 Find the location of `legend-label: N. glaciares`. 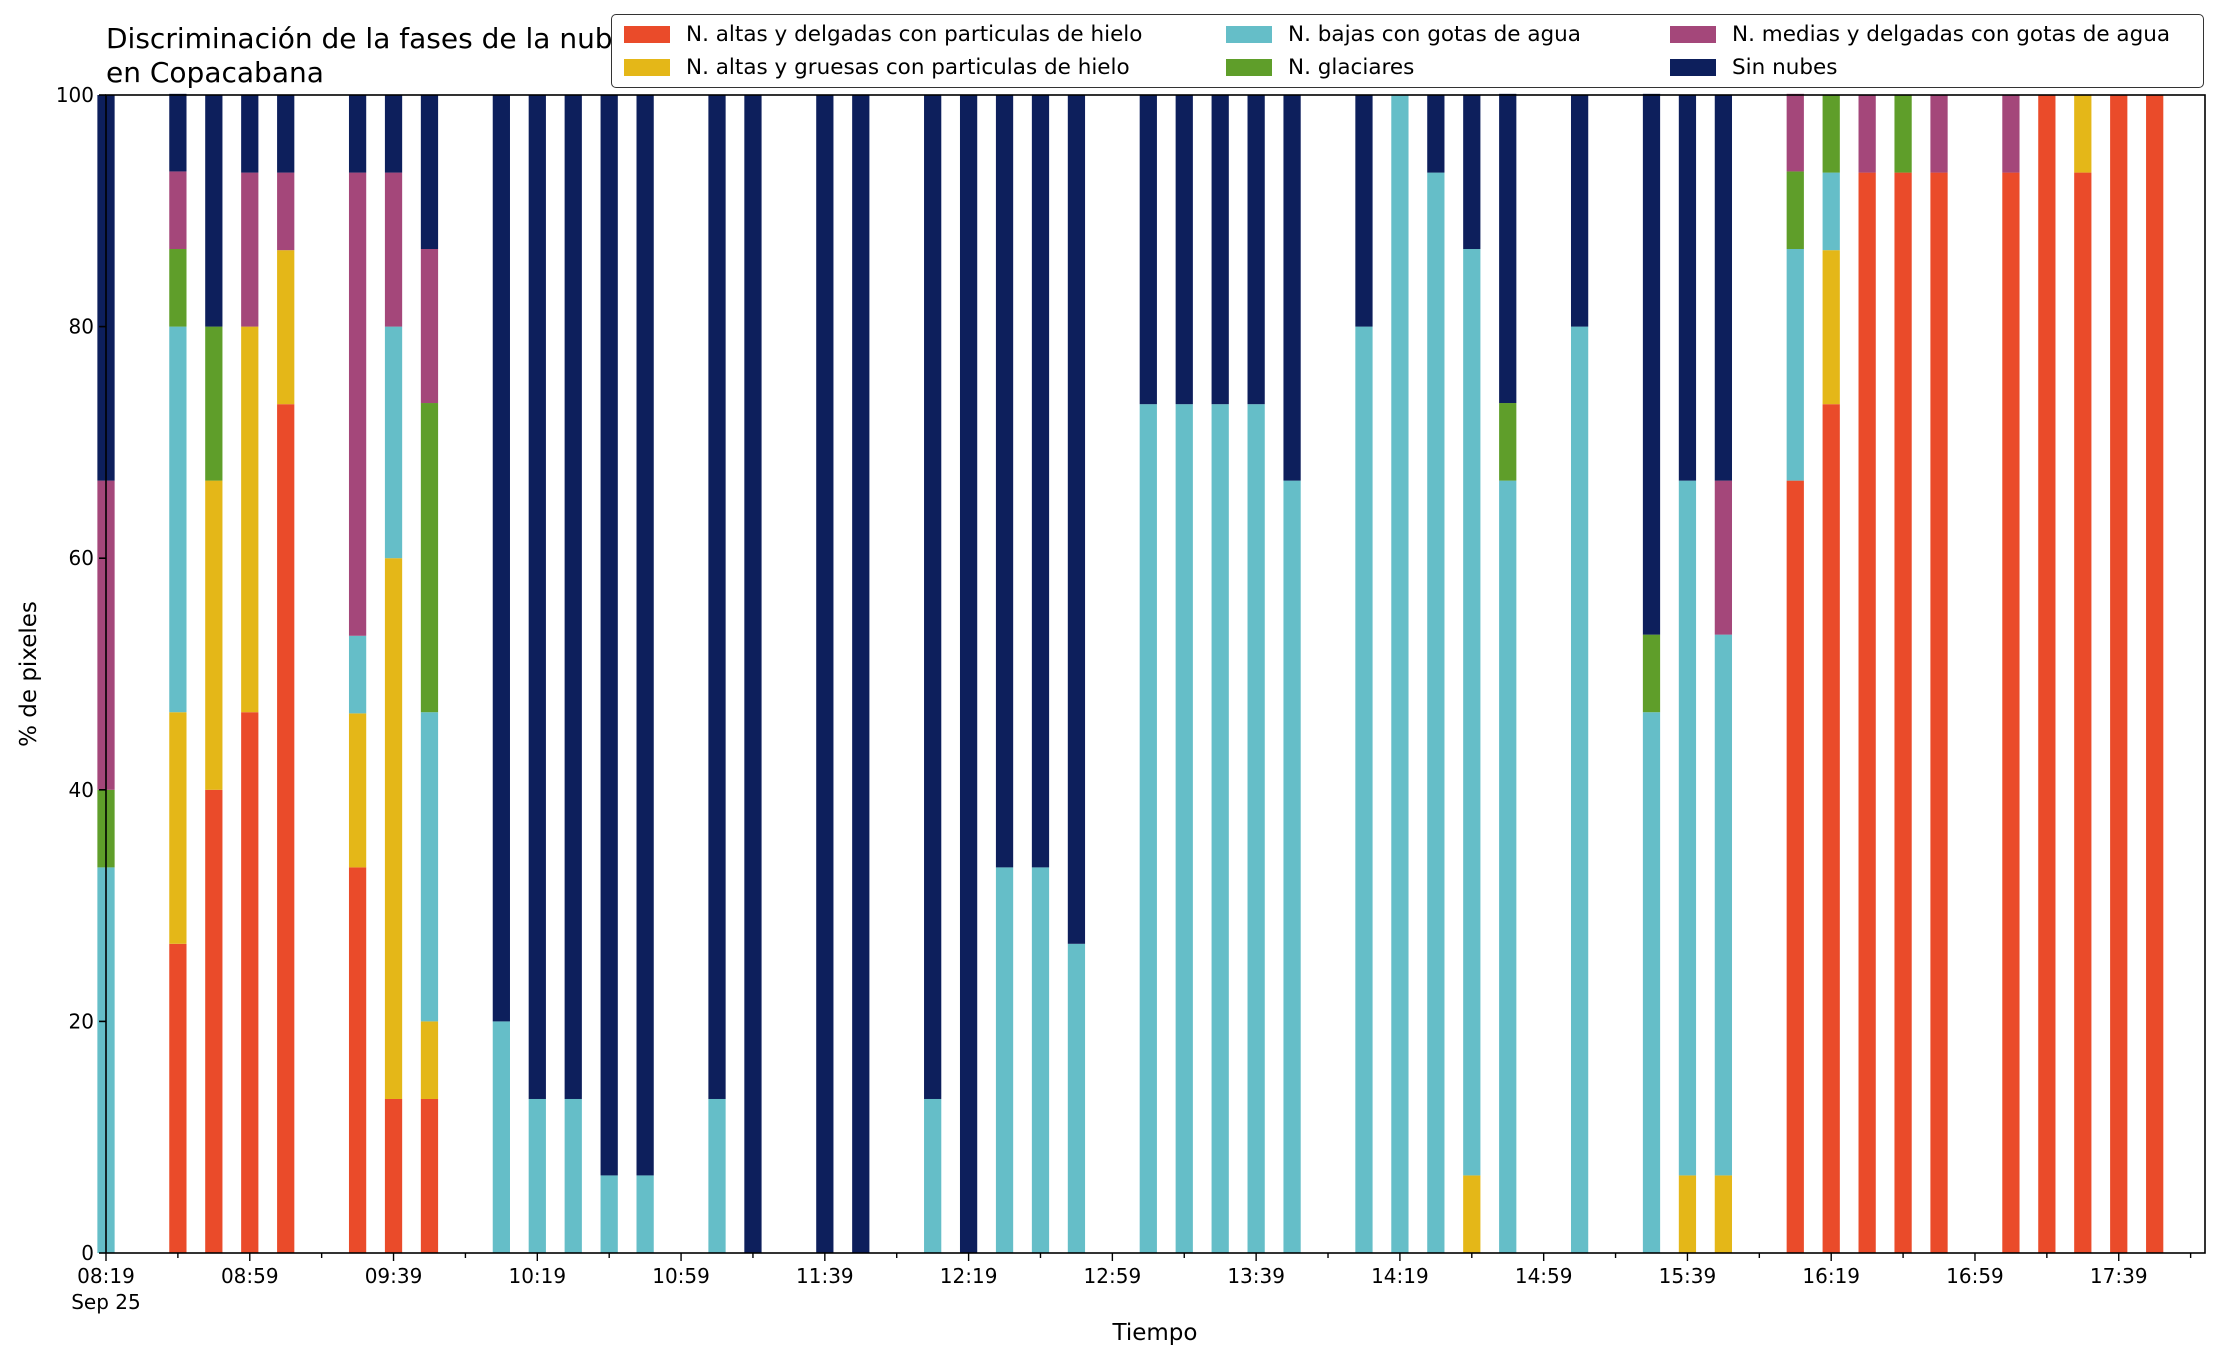

legend-label: N. glaciares is located at coordinates (1351, 67).